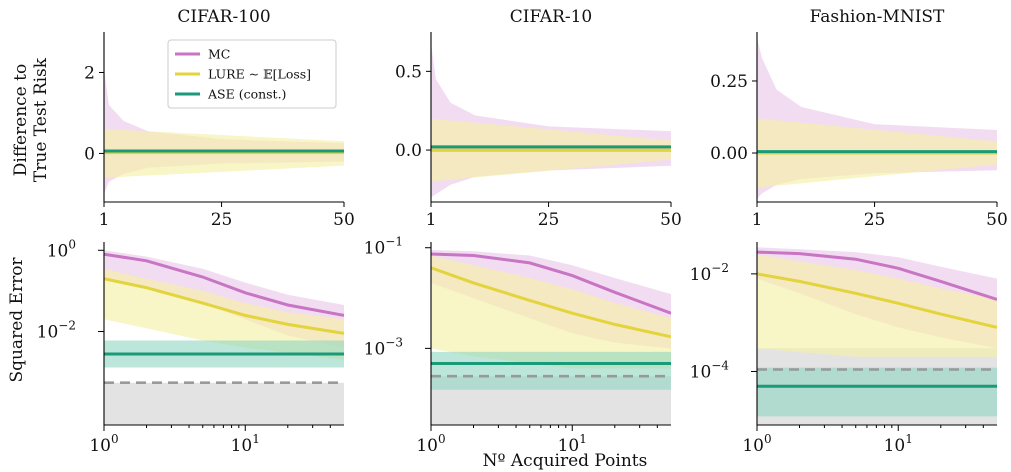  What do you see at coordinates (710, 370) in the screenshot?
I see `y-tick-label: 10⁻⁴` at bounding box center [710, 370].